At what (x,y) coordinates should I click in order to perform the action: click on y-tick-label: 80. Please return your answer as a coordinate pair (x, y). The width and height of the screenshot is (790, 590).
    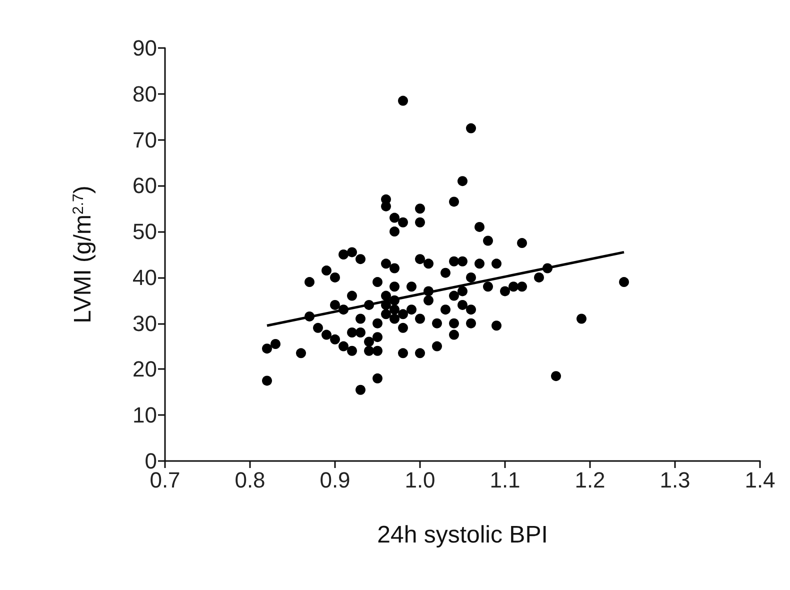
    Looking at the image, I should click on (144, 93).